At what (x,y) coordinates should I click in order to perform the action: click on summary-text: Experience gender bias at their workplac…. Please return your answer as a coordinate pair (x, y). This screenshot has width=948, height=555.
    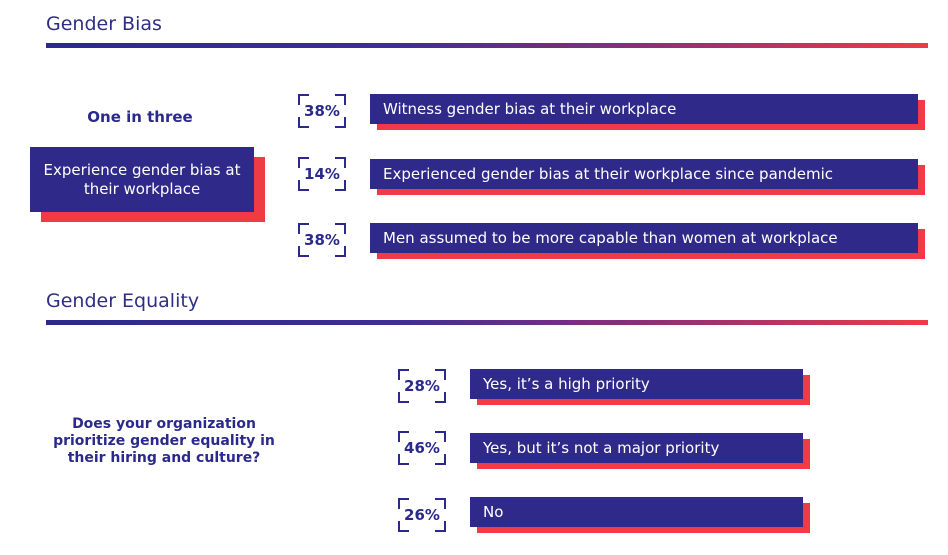
    Looking at the image, I should click on (142, 179).